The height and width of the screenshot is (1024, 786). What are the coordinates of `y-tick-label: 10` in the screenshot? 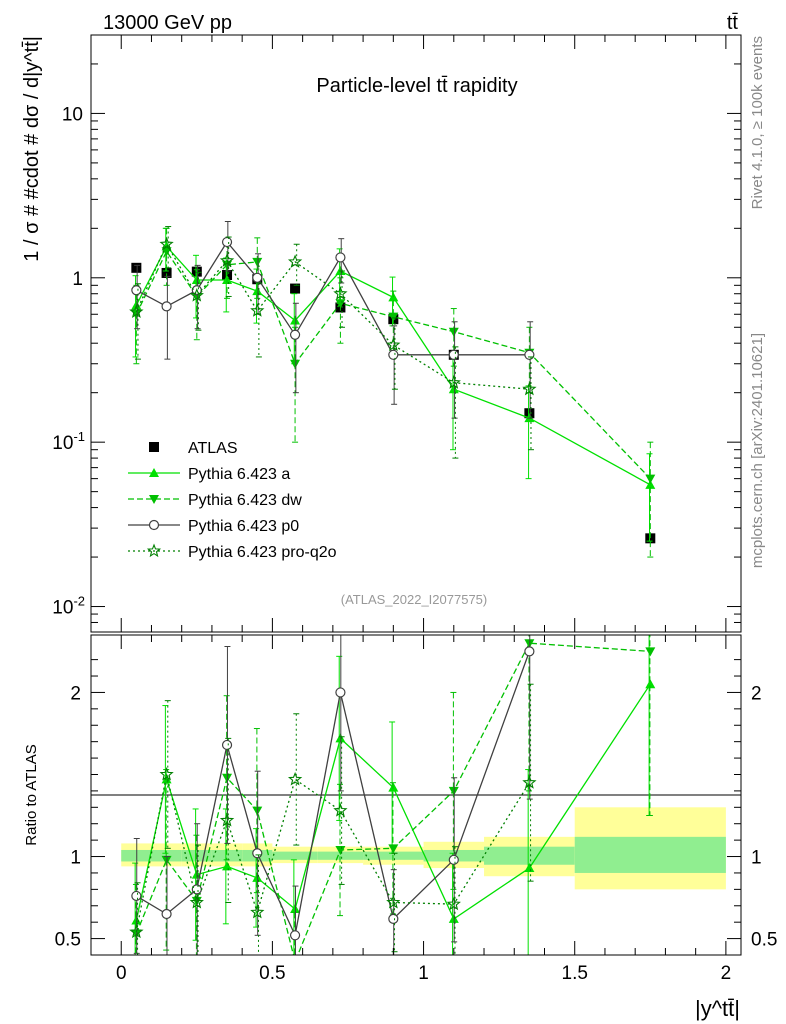 It's located at (72, 114).